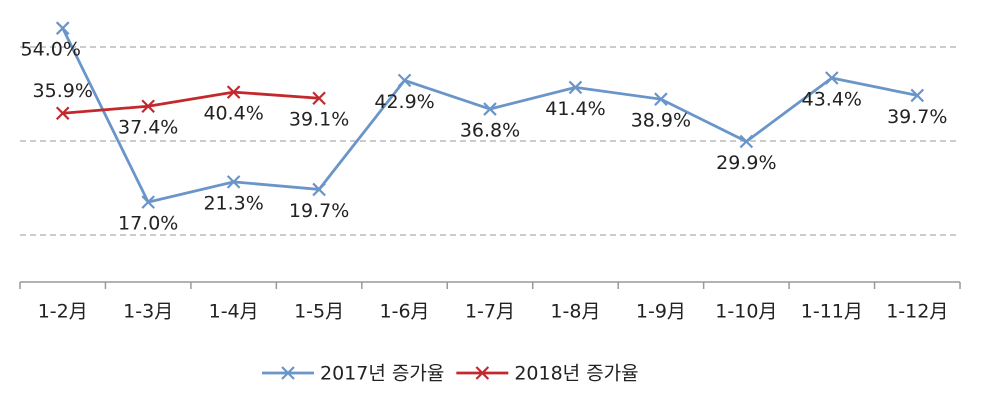 Image resolution: width=1000 pixels, height=400 pixels. I want to click on data-label: 29.9%, so click(746, 163).